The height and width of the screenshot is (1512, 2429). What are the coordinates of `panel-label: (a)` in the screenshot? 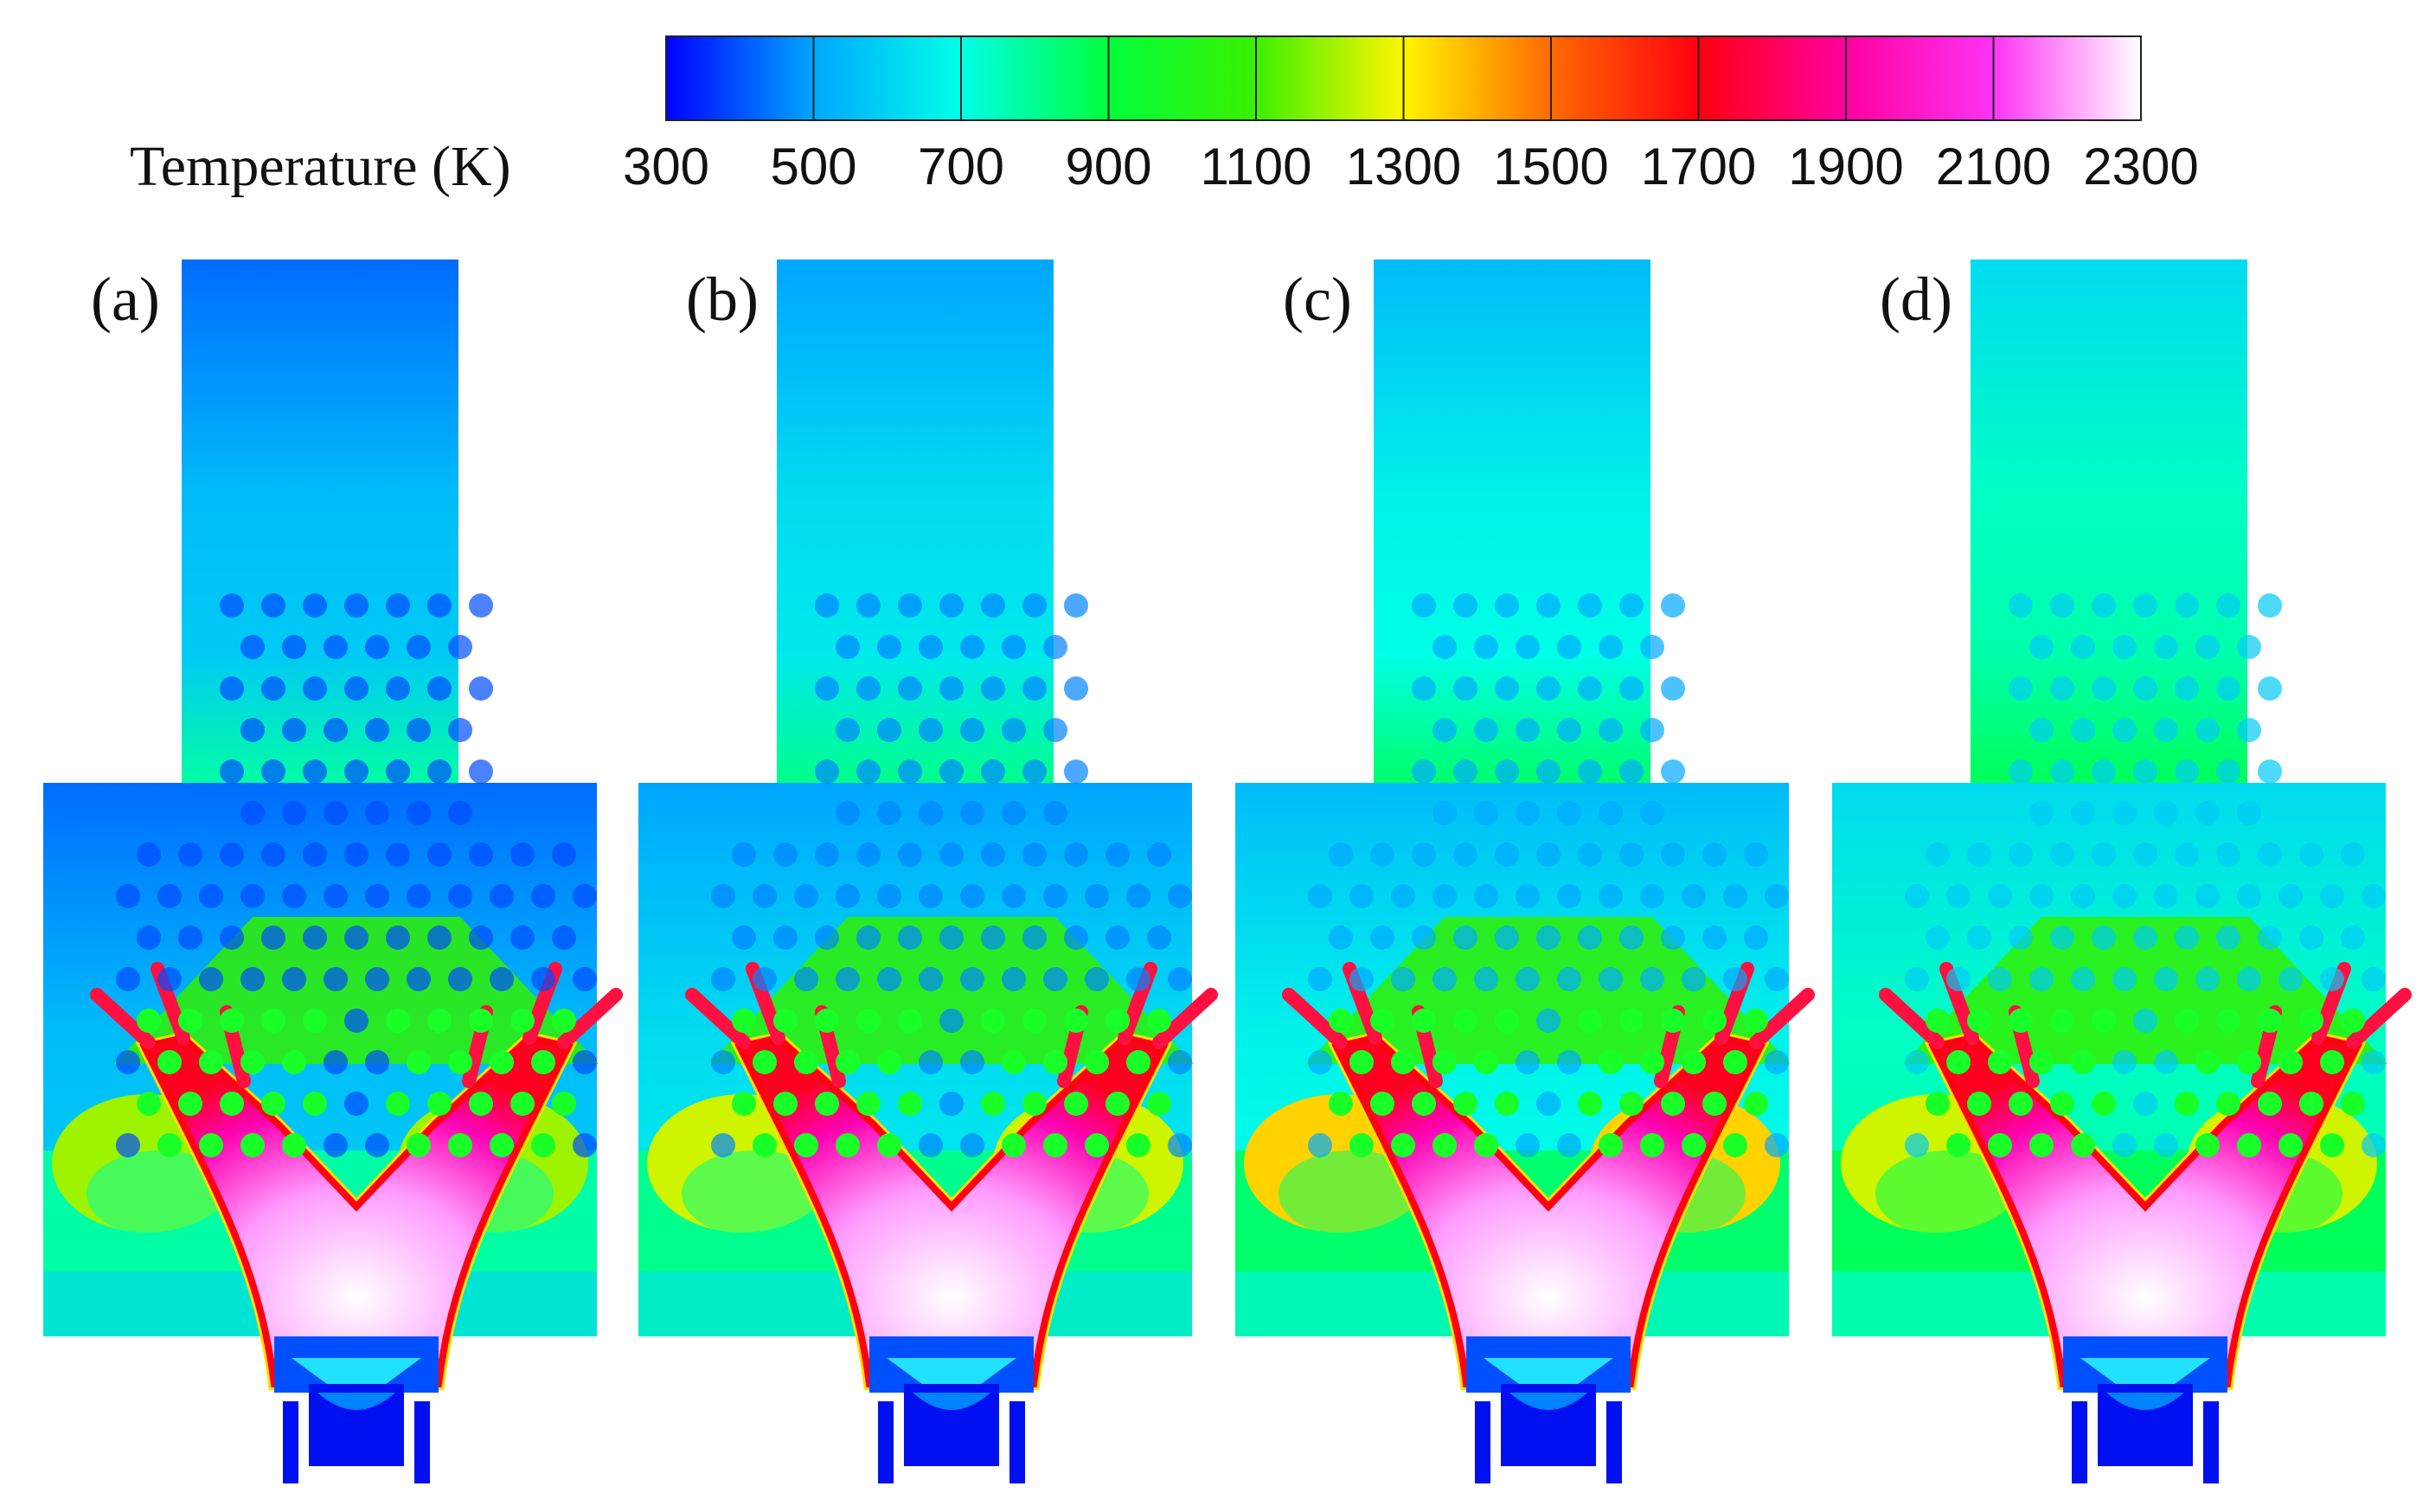 It's located at (126, 299).